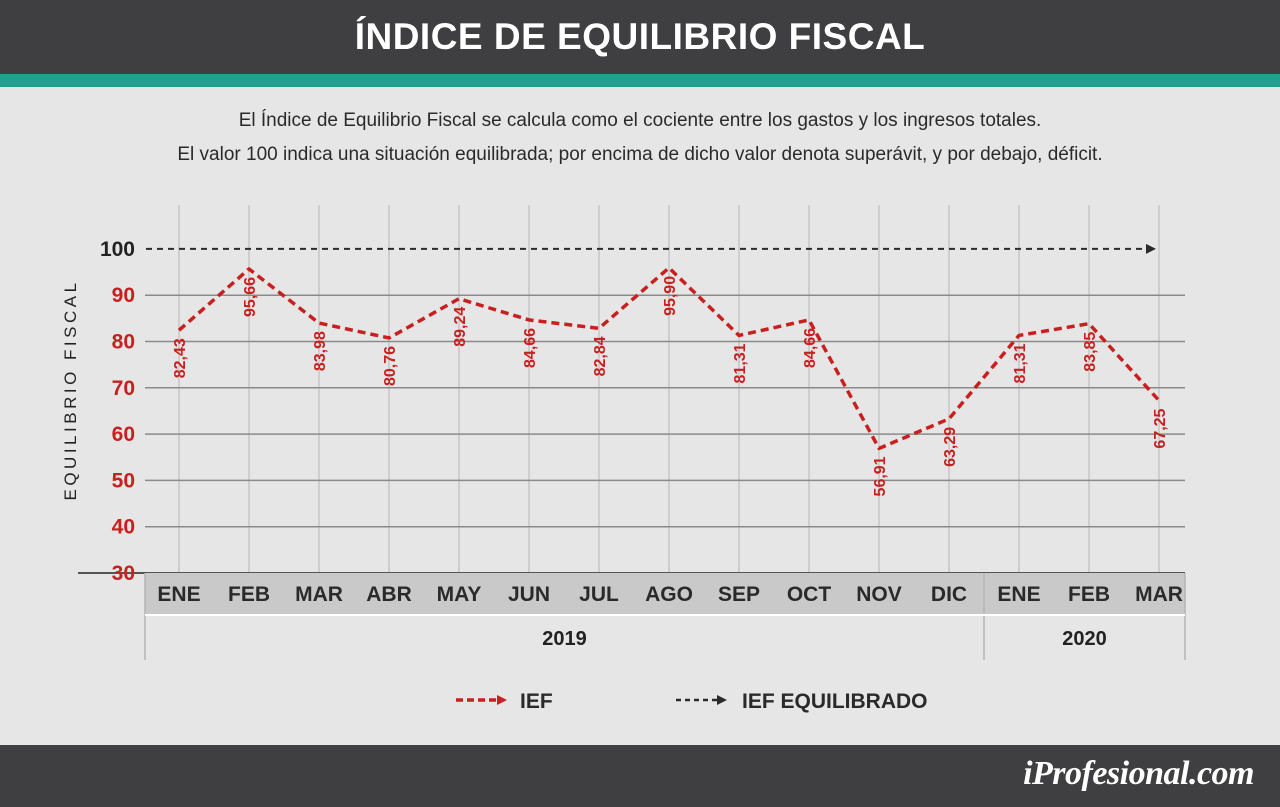 The image size is (1280, 807). What do you see at coordinates (123, 342) in the screenshot?
I see `y-tick-label: 80` at bounding box center [123, 342].